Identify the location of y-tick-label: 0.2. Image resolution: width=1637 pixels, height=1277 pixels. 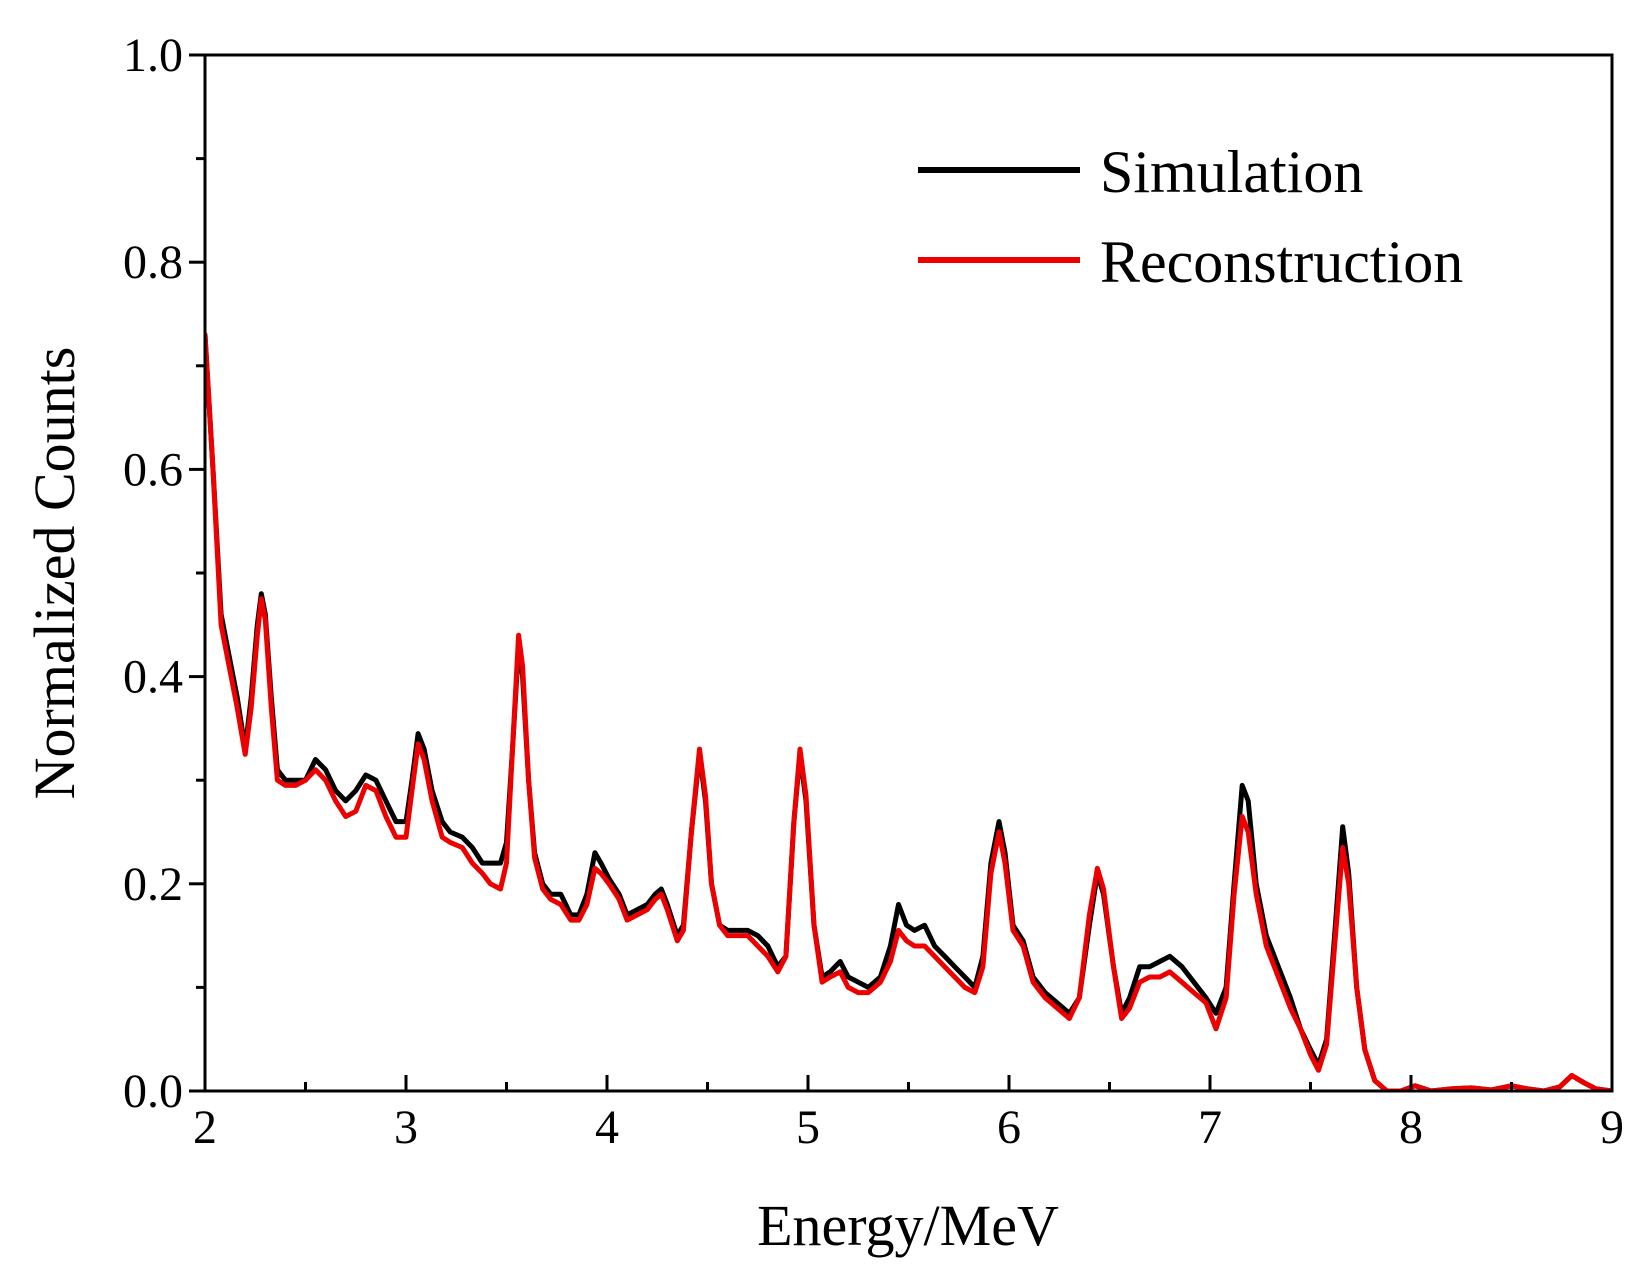
(153, 884).